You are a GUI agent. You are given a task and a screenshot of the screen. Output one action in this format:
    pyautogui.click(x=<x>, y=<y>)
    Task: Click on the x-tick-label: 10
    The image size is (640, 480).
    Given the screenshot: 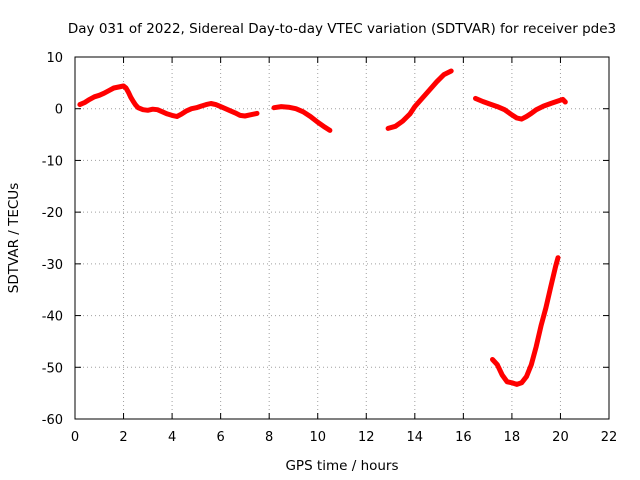 What is the action you would take?
    pyautogui.click(x=317, y=437)
    